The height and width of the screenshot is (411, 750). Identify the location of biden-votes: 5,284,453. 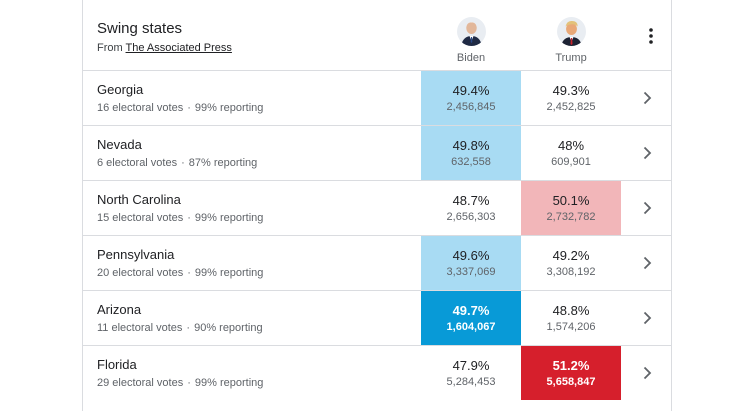
(471, 382).